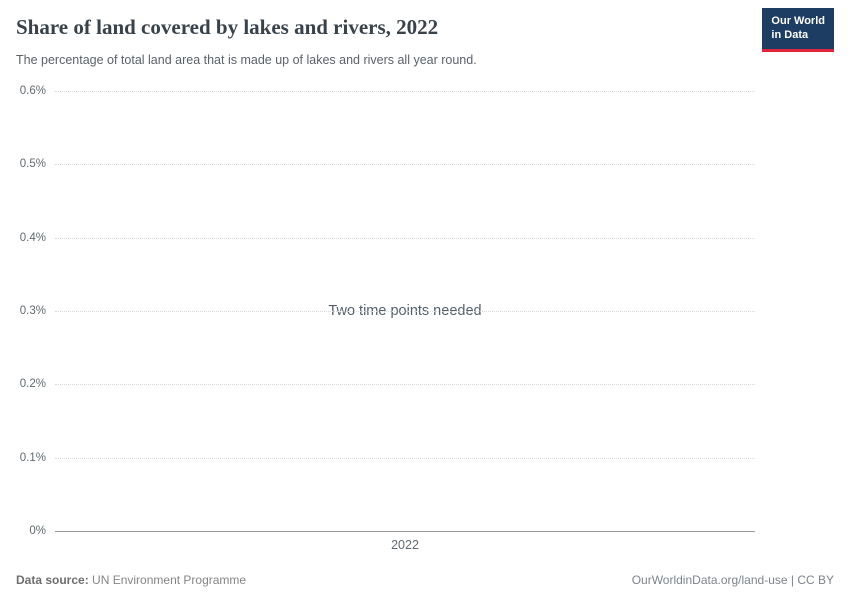 This screenshot has width=850, height=600. I want to click on x-axis-tick-label: 2022, so click(405, 545).